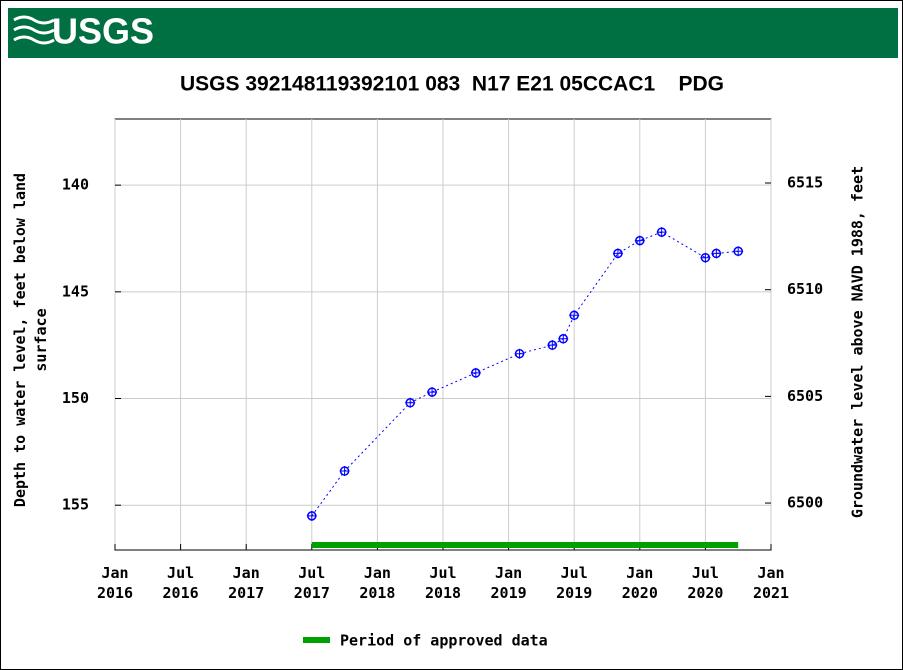 Image resolution: width=903 pixels, height=670 pixels. I want to click on x-tick-label: Jul 2019, so click(574, 583).